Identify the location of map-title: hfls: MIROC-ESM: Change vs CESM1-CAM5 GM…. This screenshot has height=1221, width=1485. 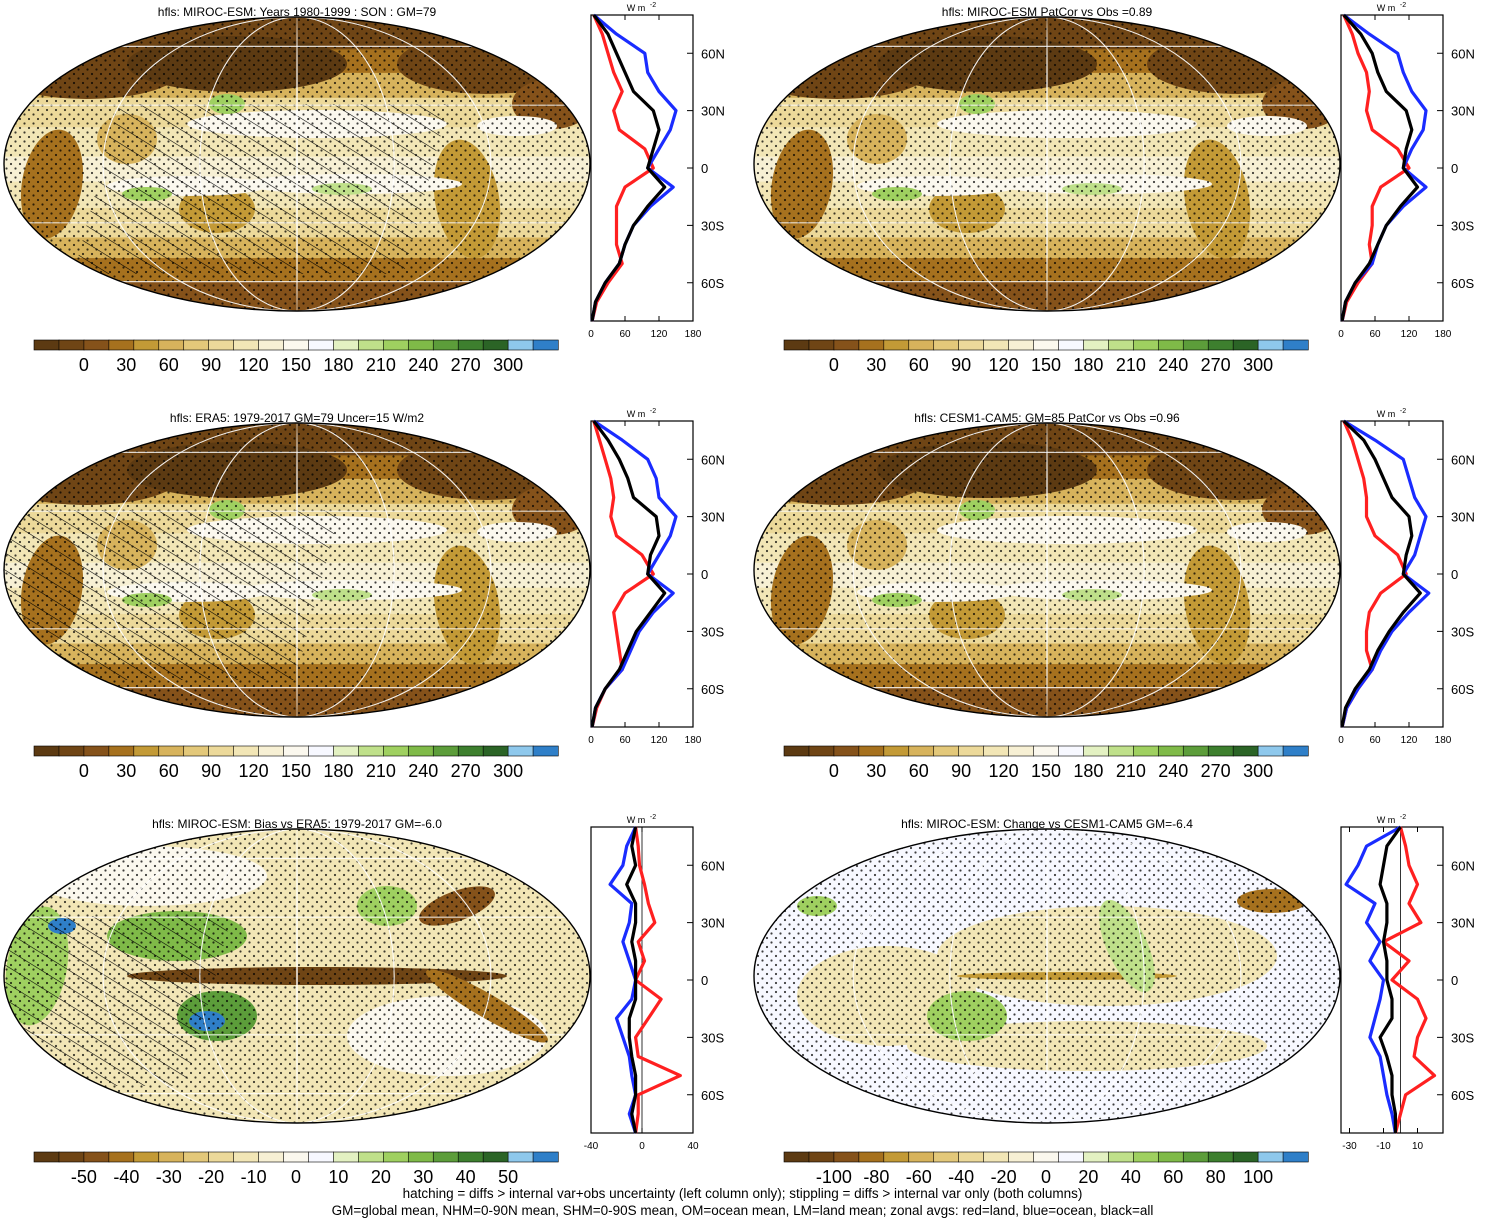
(1047, 824).